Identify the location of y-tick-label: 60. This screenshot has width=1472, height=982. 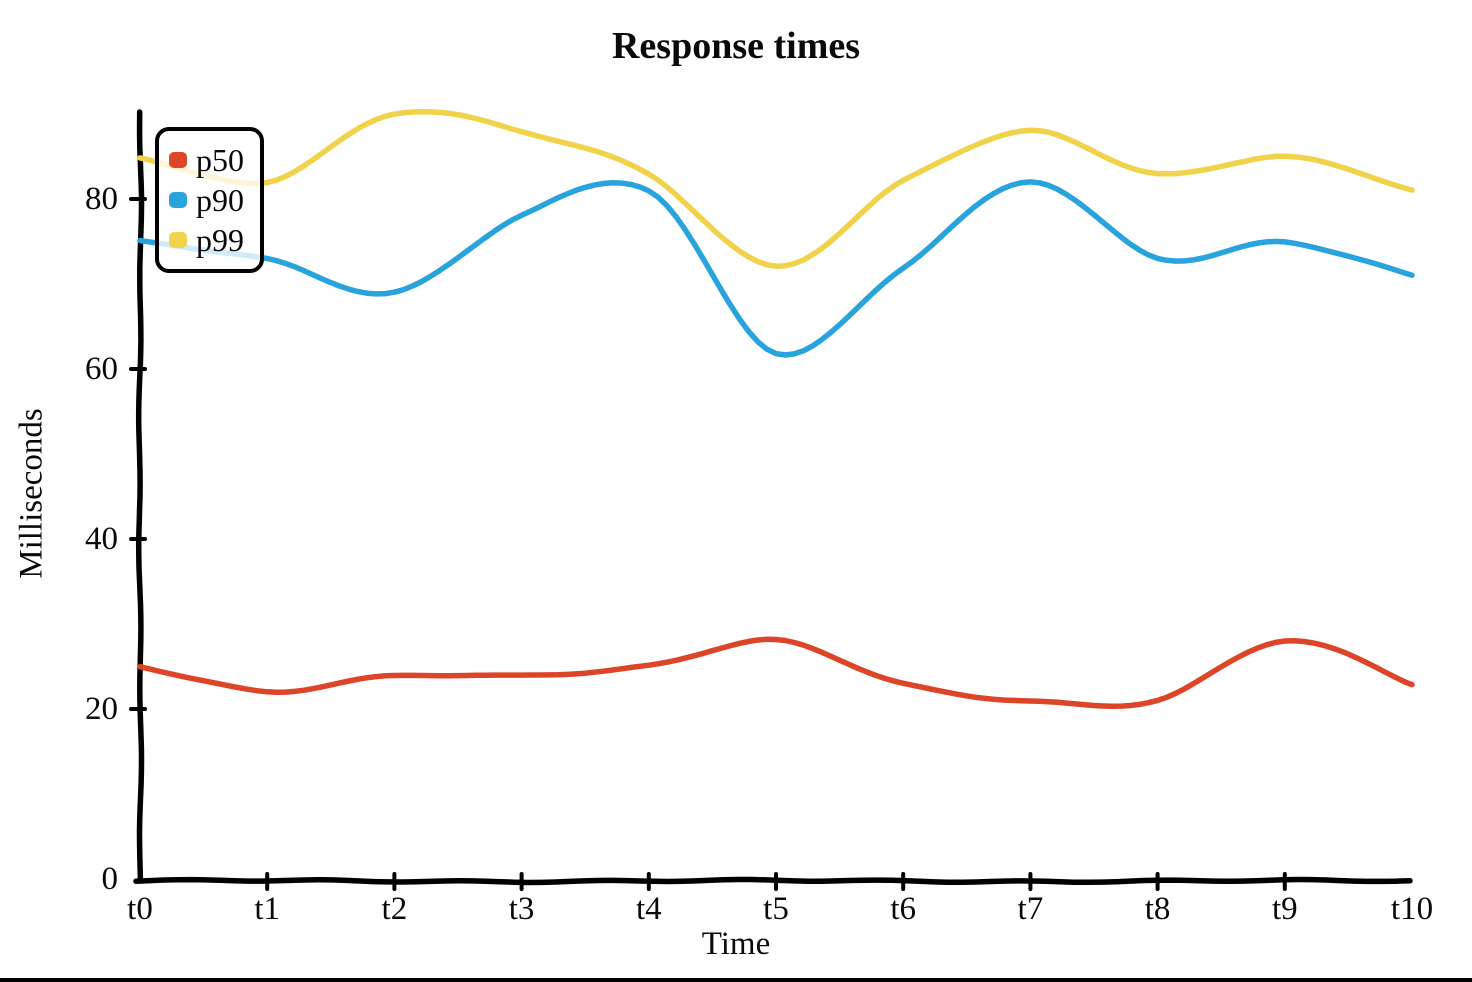
(101, 369).